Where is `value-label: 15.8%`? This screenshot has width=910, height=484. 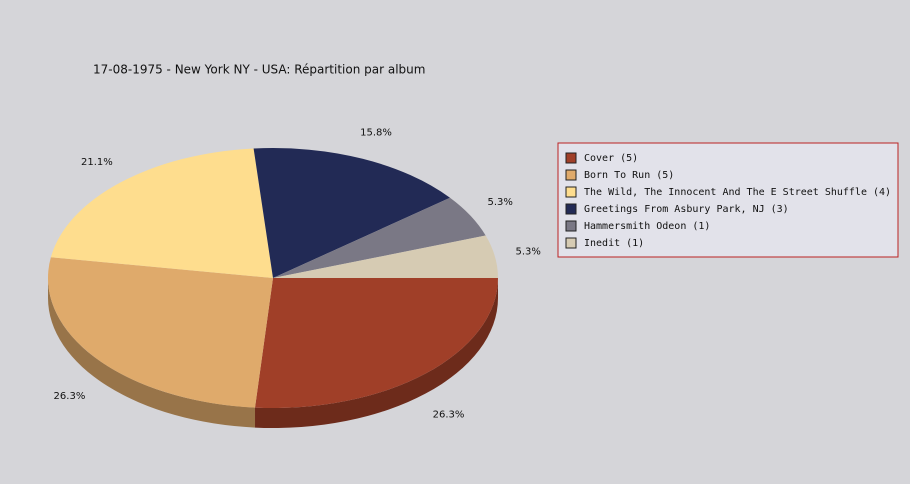 value-label: 15.8% is located at coordinates (376, 133).